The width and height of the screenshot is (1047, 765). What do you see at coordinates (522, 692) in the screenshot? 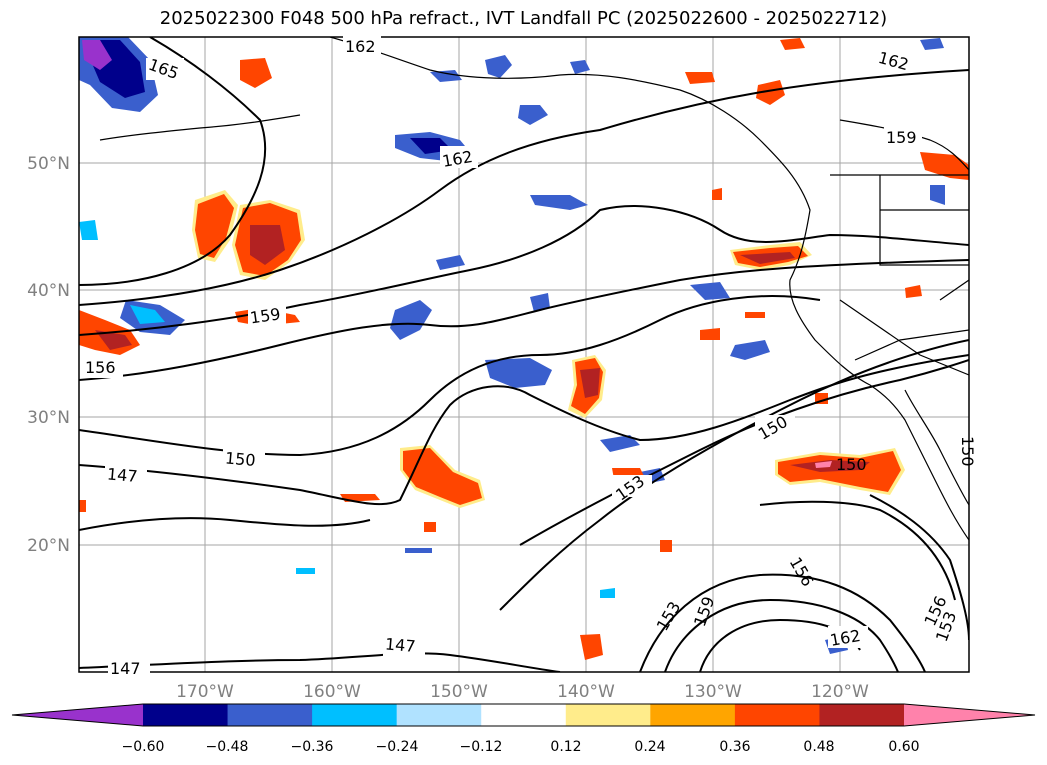
I see `longitude-labels: 170°W 160°W 150°W 140°W 130°W 120°W` at bounding box center [522, 692].